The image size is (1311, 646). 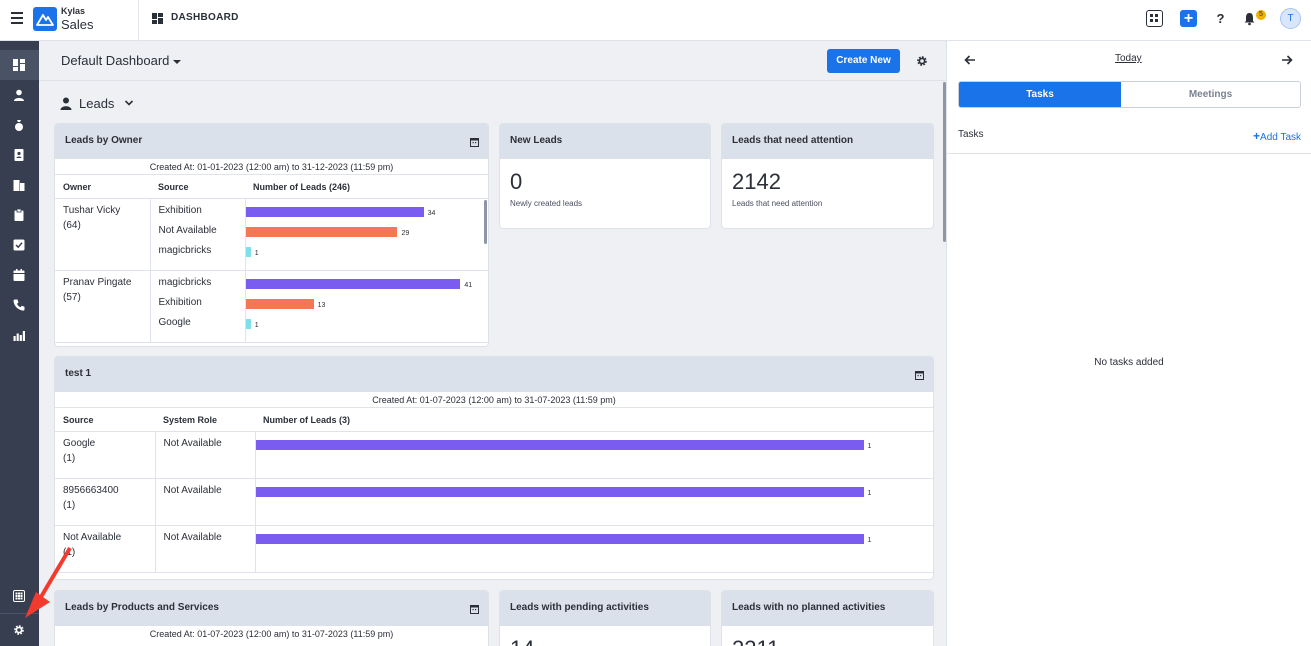 What do you see at coordinates (73, 11) in the screenshot?
I see `brand-name: Kylas` at bounding box center [73, 11].